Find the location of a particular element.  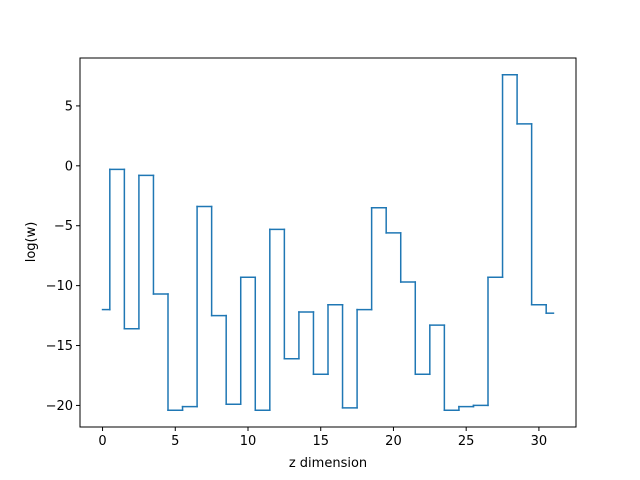

y-tick-label: −5 is located at coordinates (63, 226).